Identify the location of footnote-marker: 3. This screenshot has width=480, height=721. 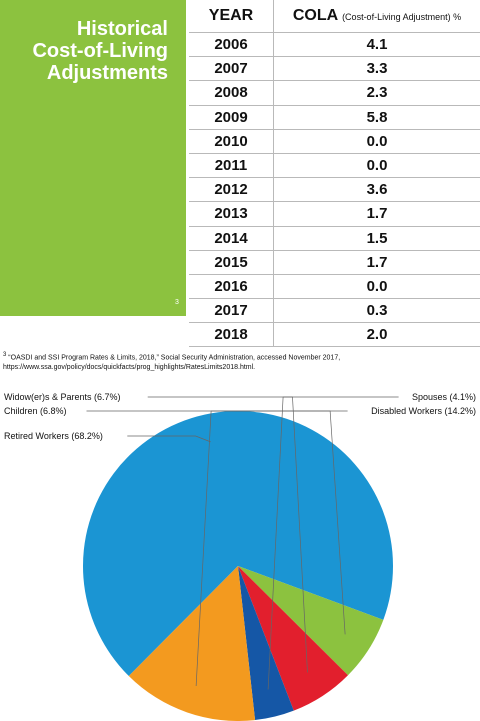
(177, 302).